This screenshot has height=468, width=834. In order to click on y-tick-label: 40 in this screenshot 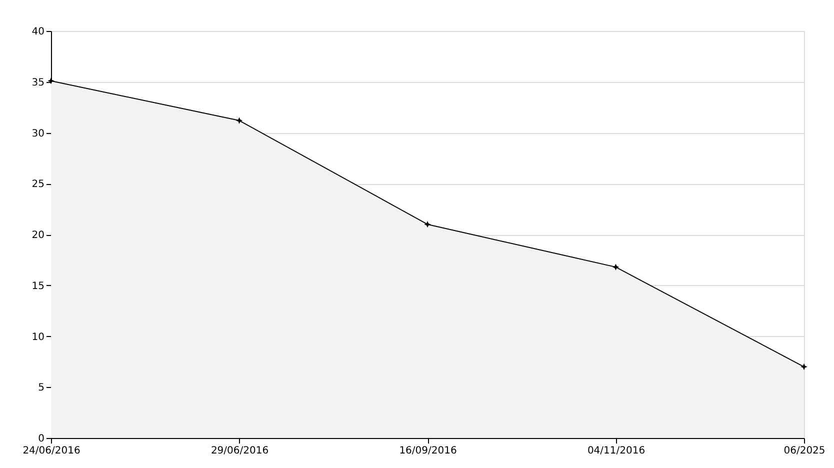, I will do `click(38, 32)`.